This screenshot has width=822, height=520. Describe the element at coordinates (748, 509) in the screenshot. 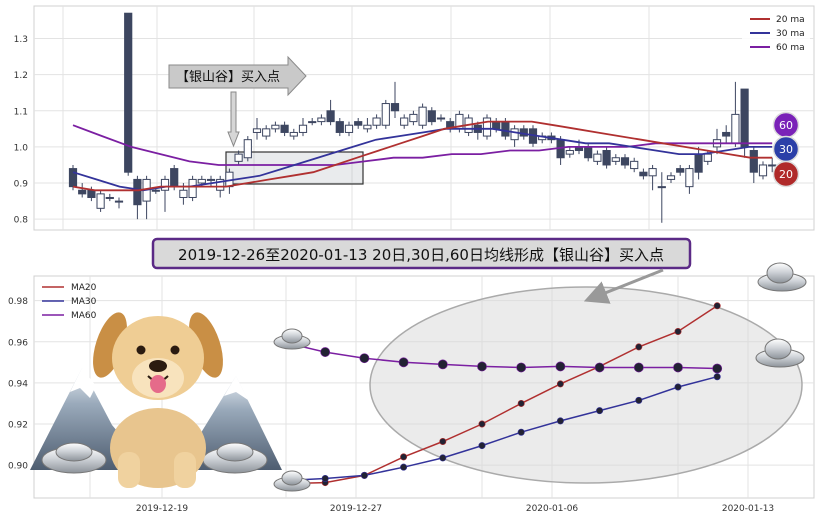

I see `bottom-x-tick-label: 2020-01-13` at that location.